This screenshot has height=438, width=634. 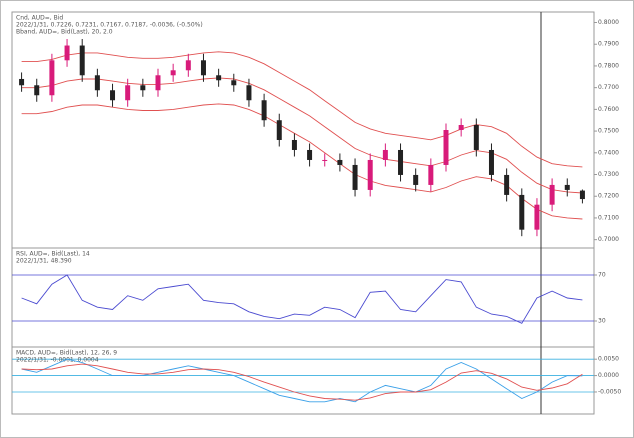 I want to click on y-tick-label: 0.8000, so click(x=608, y=22).